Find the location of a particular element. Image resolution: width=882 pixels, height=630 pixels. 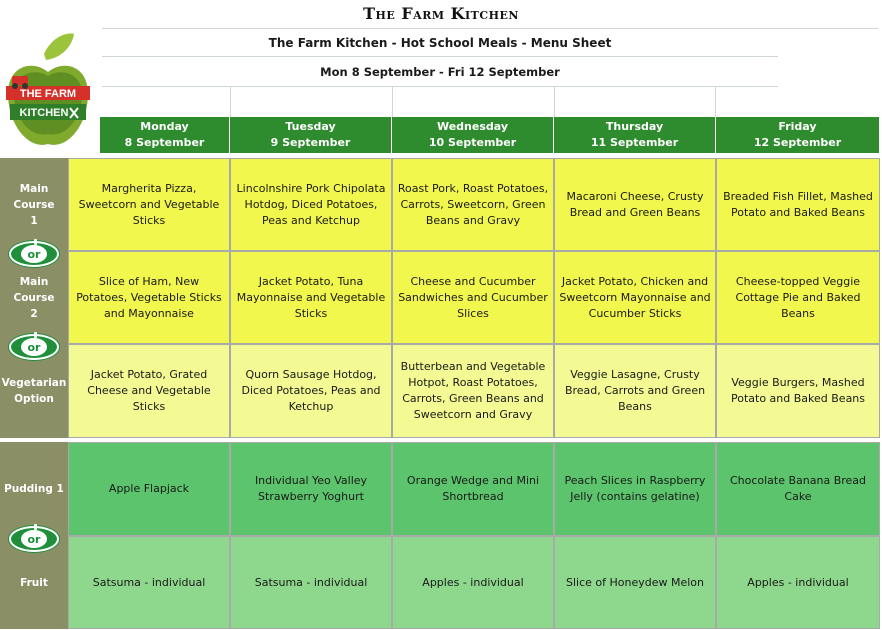

menu-cell-fruit-monday: Satsuma - individual is located at coordinates (149, 582).